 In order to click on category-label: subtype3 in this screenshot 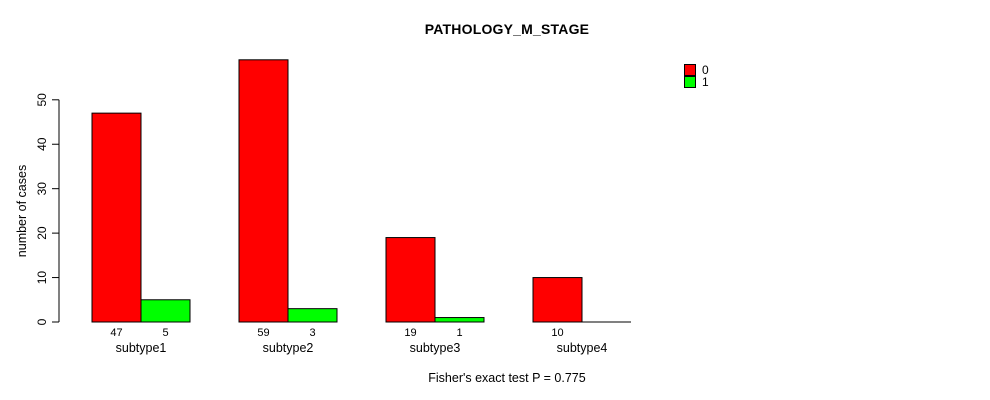, I will do `click(435, 348)`.